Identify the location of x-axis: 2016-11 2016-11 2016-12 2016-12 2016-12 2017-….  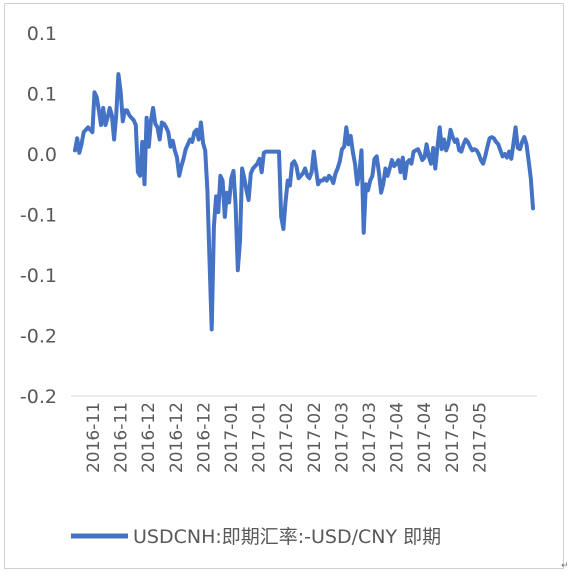
(287, 437).